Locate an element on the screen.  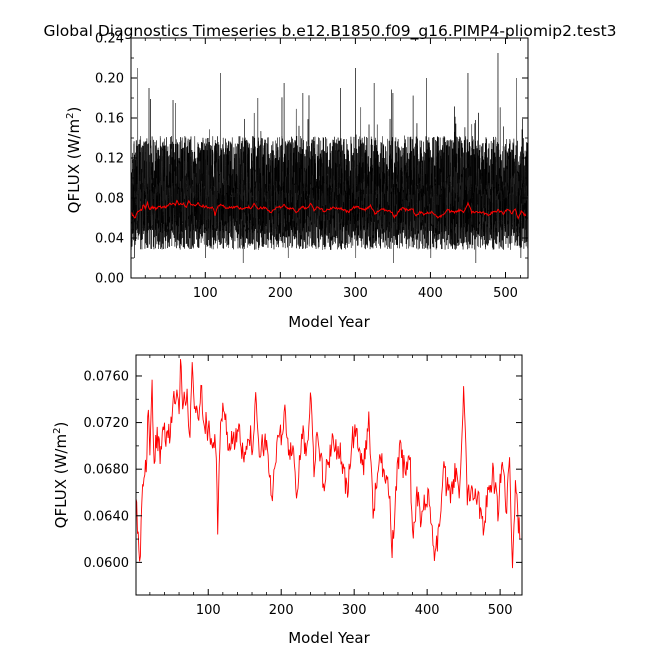
top-y-tick-label: 0.16 is located at coordinates (109, 119).